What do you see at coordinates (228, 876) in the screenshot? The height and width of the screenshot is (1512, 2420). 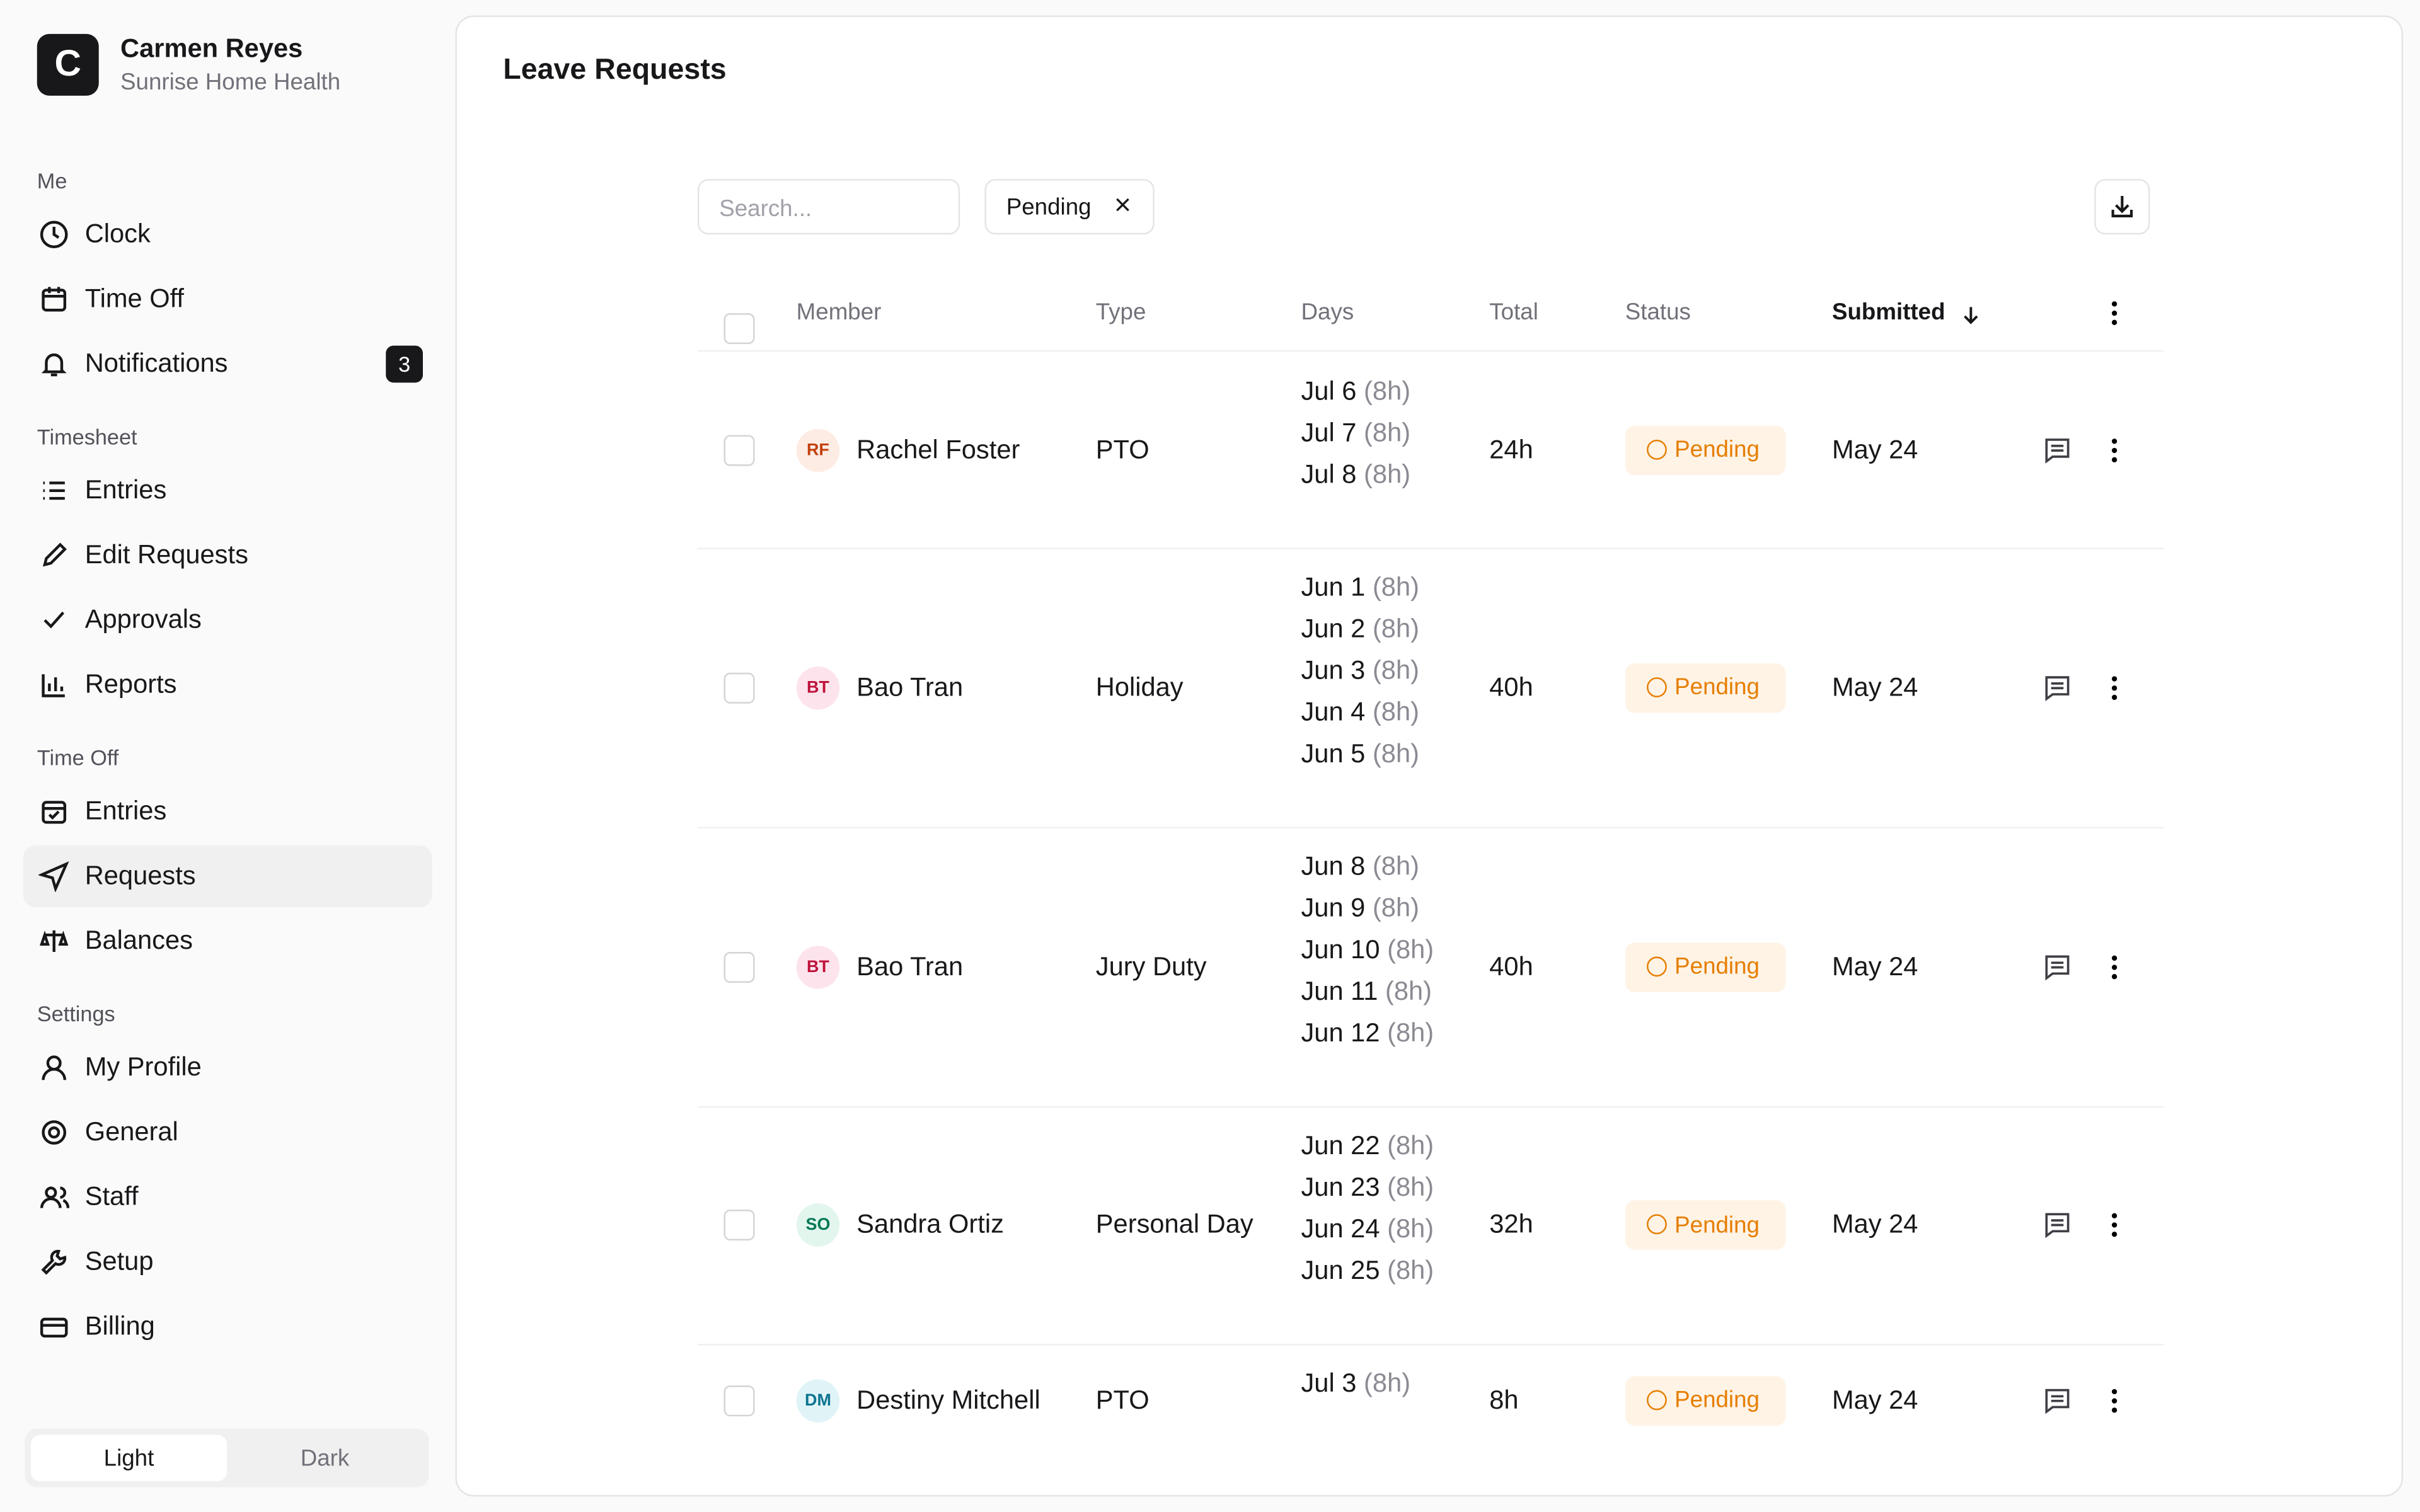 I see `nav-item: Requests` at bounding box center [228, 876].